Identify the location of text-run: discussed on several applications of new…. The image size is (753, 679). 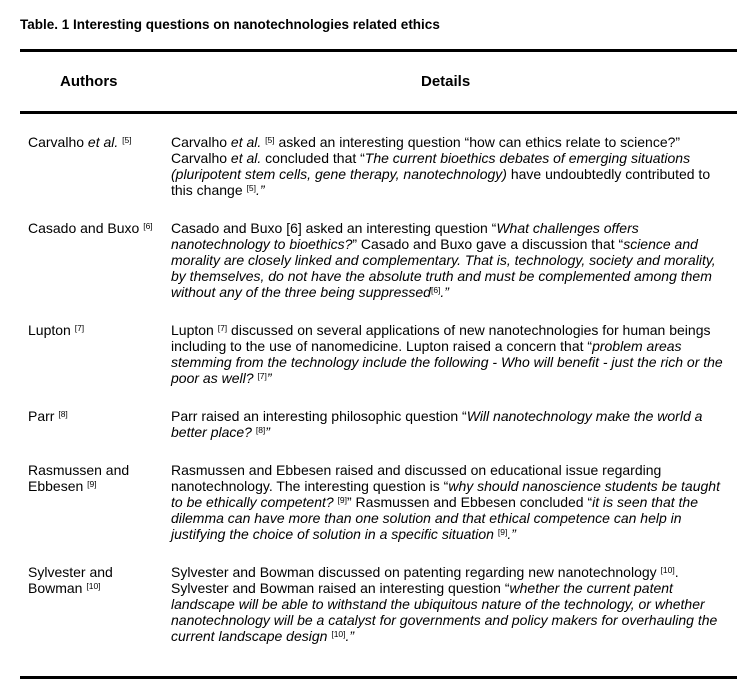
(441, 338).